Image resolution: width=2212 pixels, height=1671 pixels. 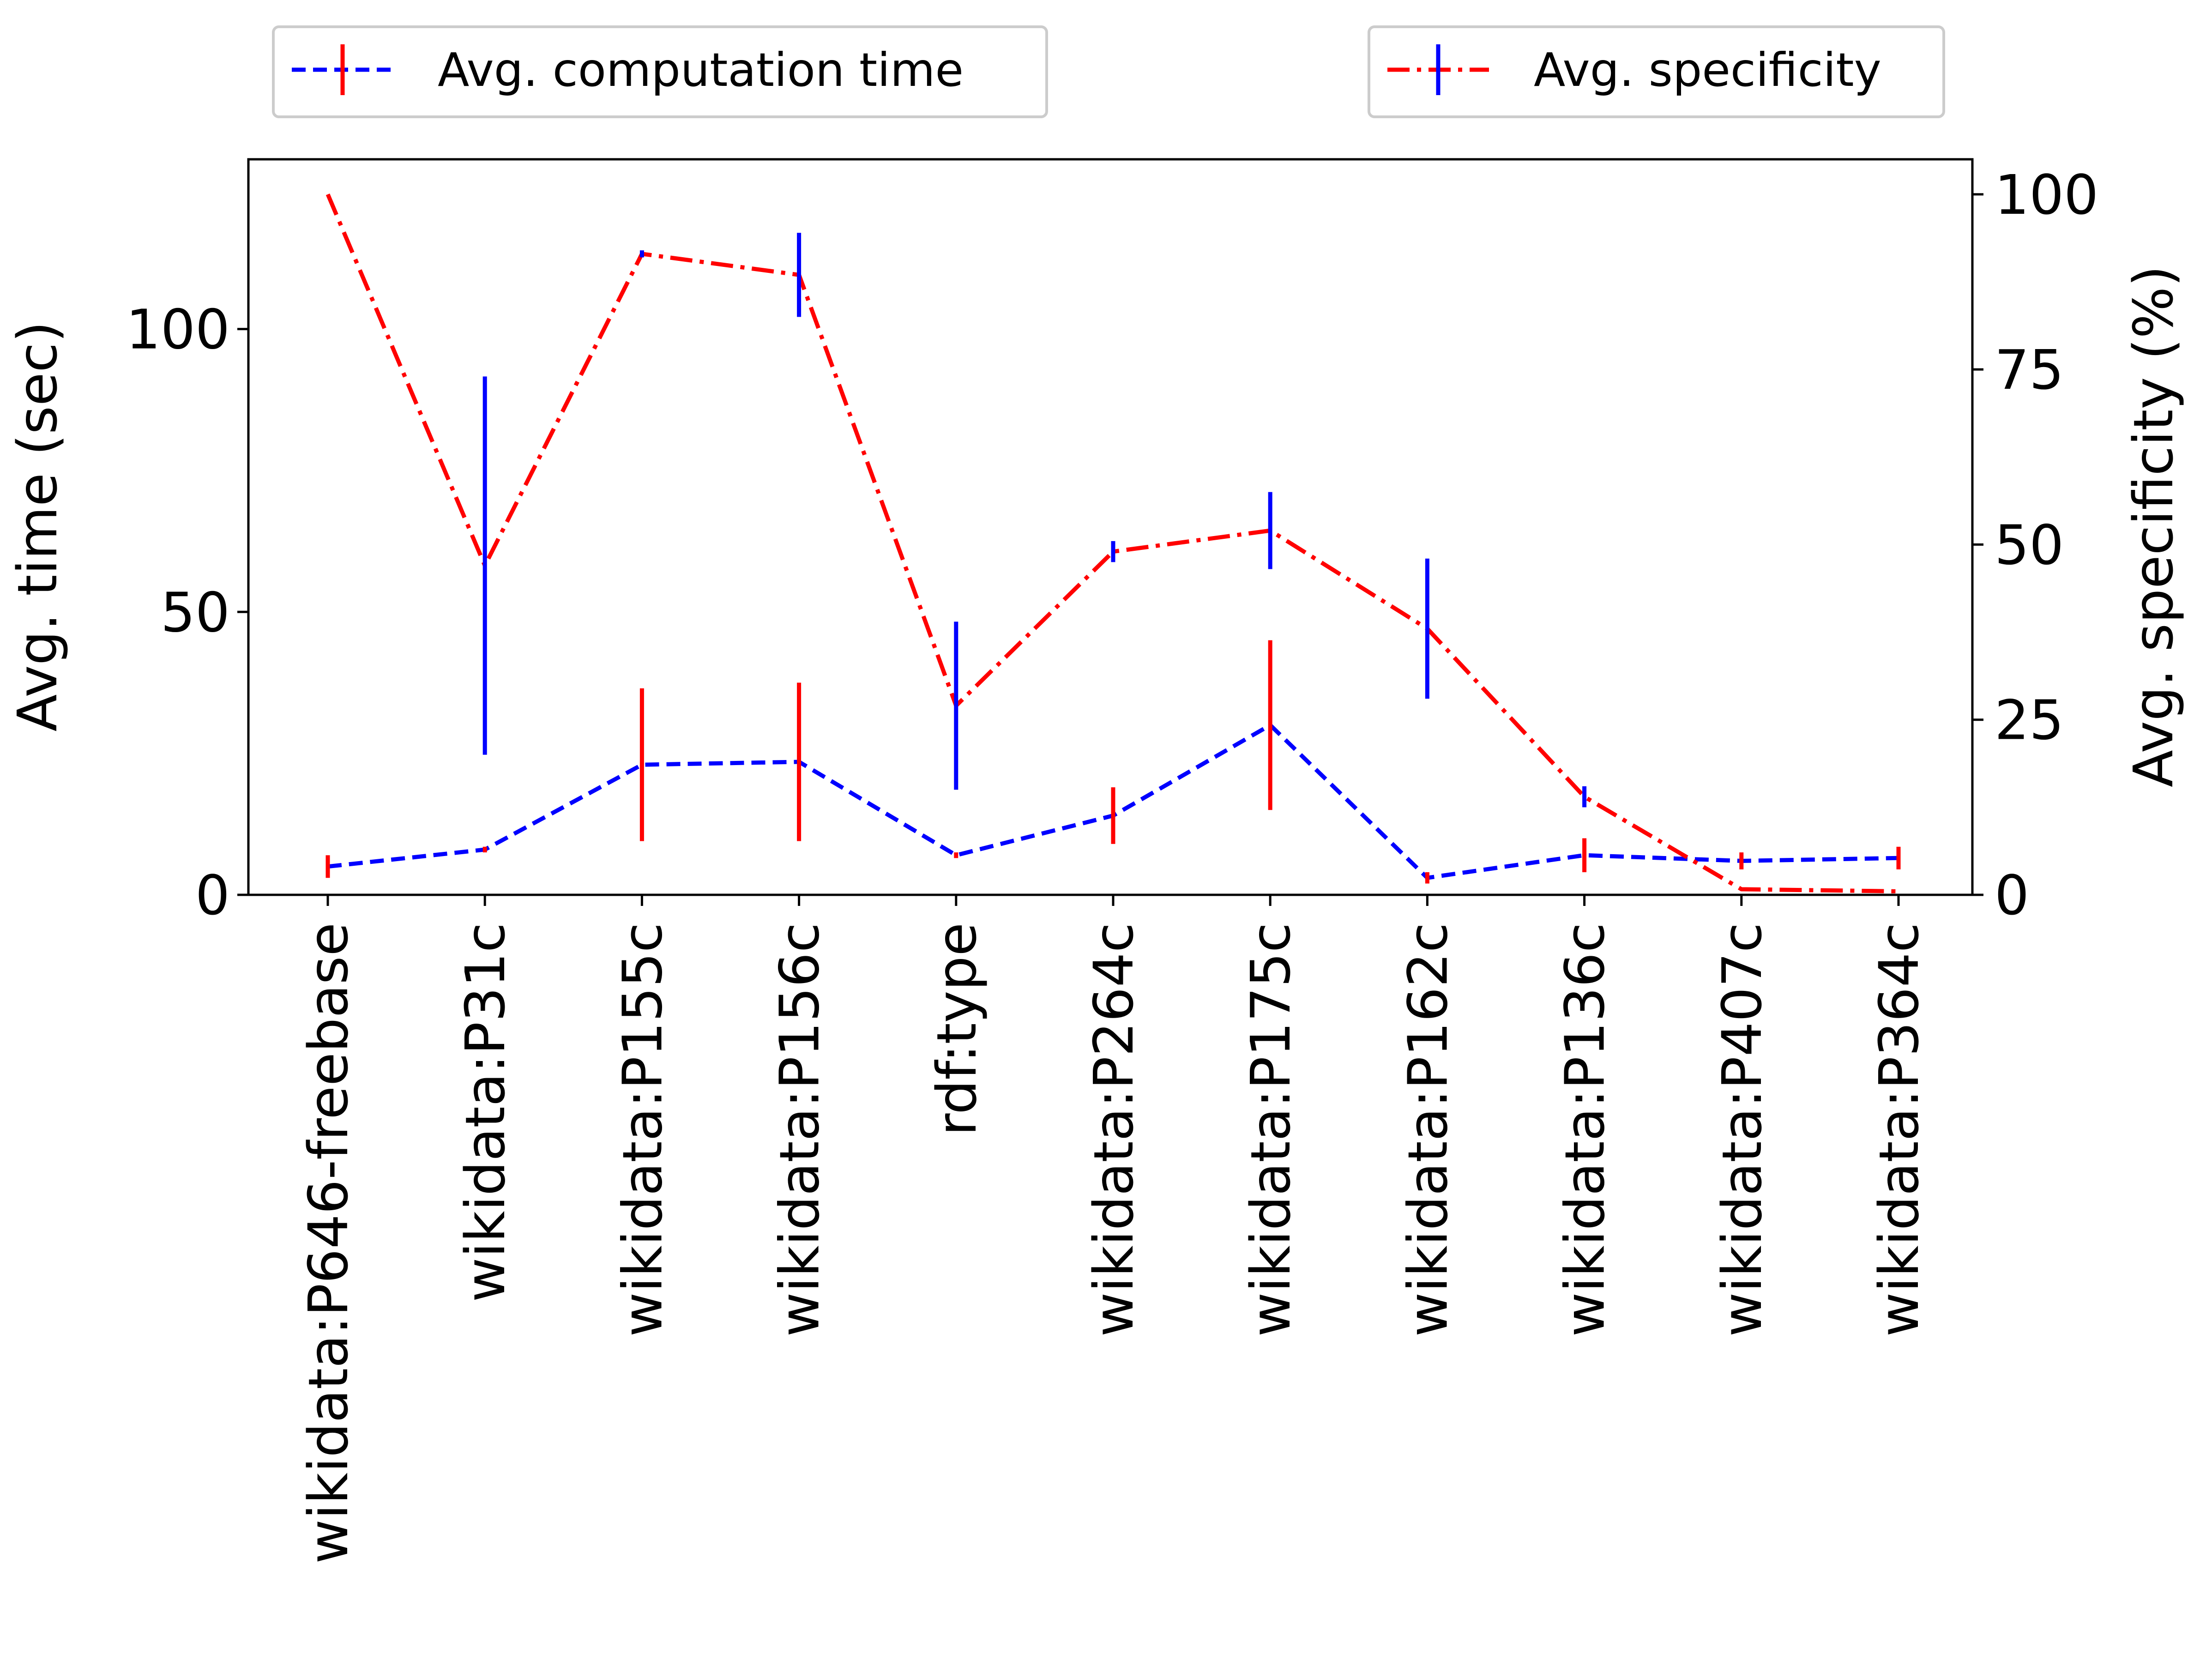 I want to click on x-tick-label: wikidata:P31c, so click(x=485, y=1112).